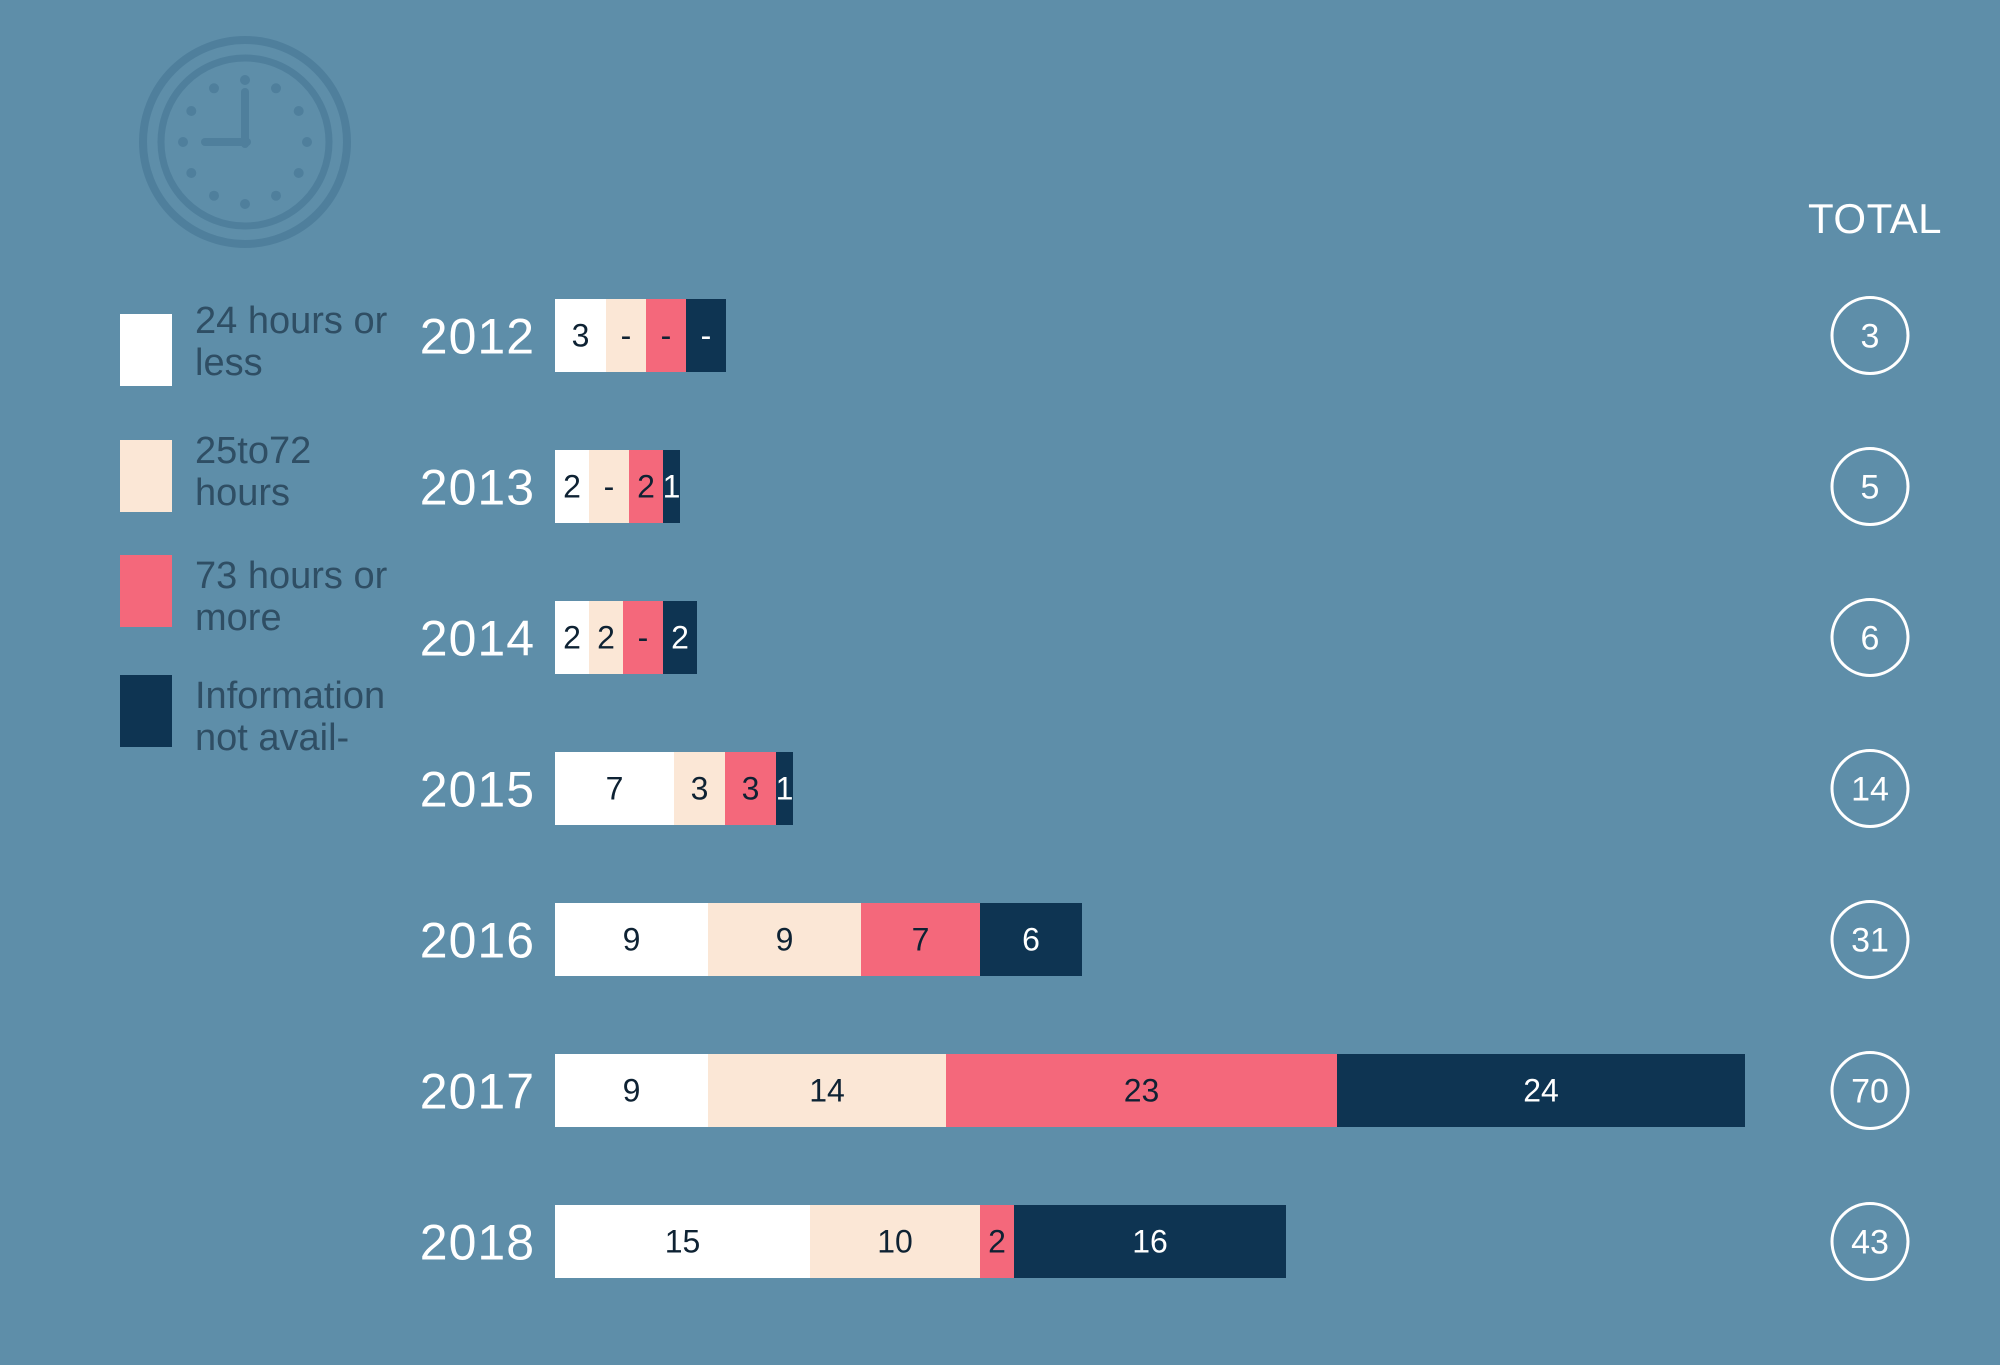 The width and height of the screenshot is (2000, 1365). I want to click on bar-value-label: 16, so click(1150, 1242).